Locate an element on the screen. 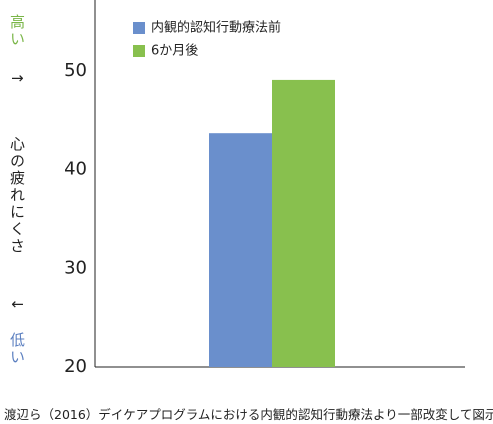  axis-annotation: ↓ is located at coordinates (17, 305).